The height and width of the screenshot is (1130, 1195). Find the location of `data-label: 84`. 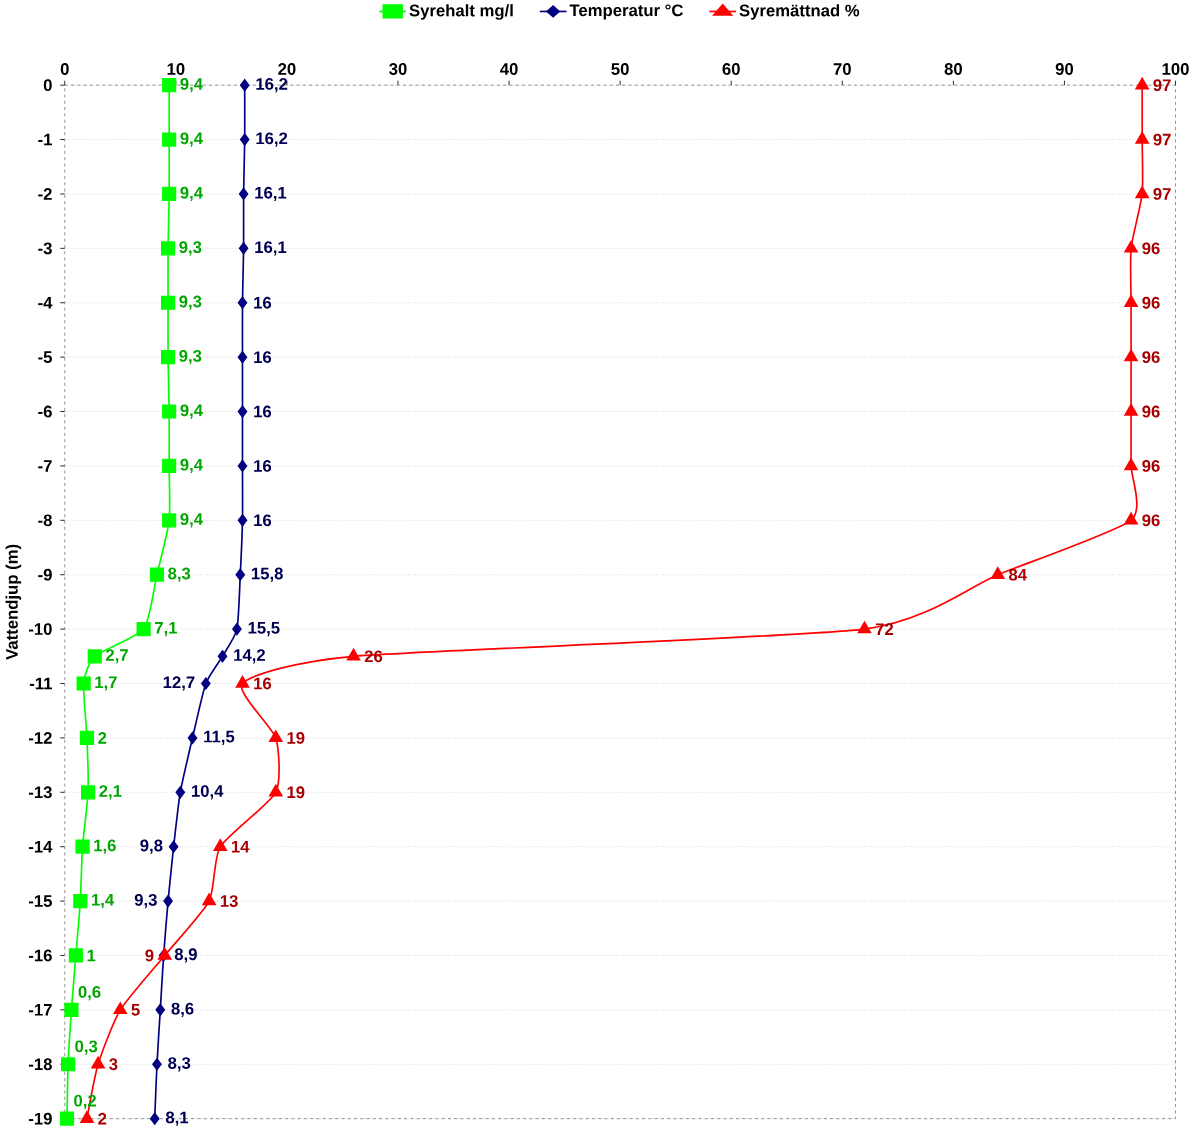

data-label: 84 is located at coordinates (1017, 574).